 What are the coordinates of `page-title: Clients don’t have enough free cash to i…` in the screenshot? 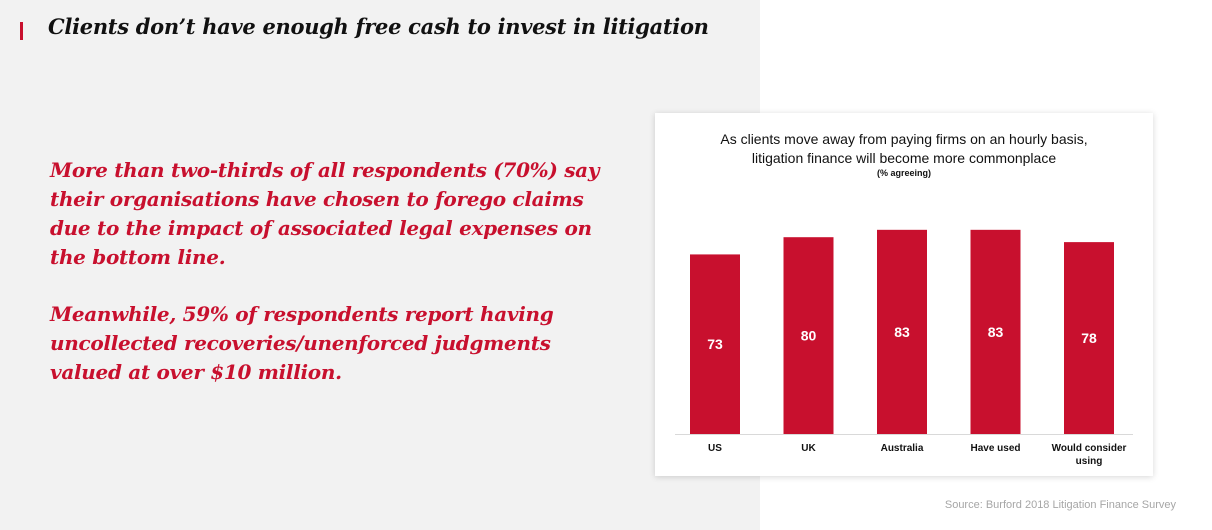 It's located at (378, 26).